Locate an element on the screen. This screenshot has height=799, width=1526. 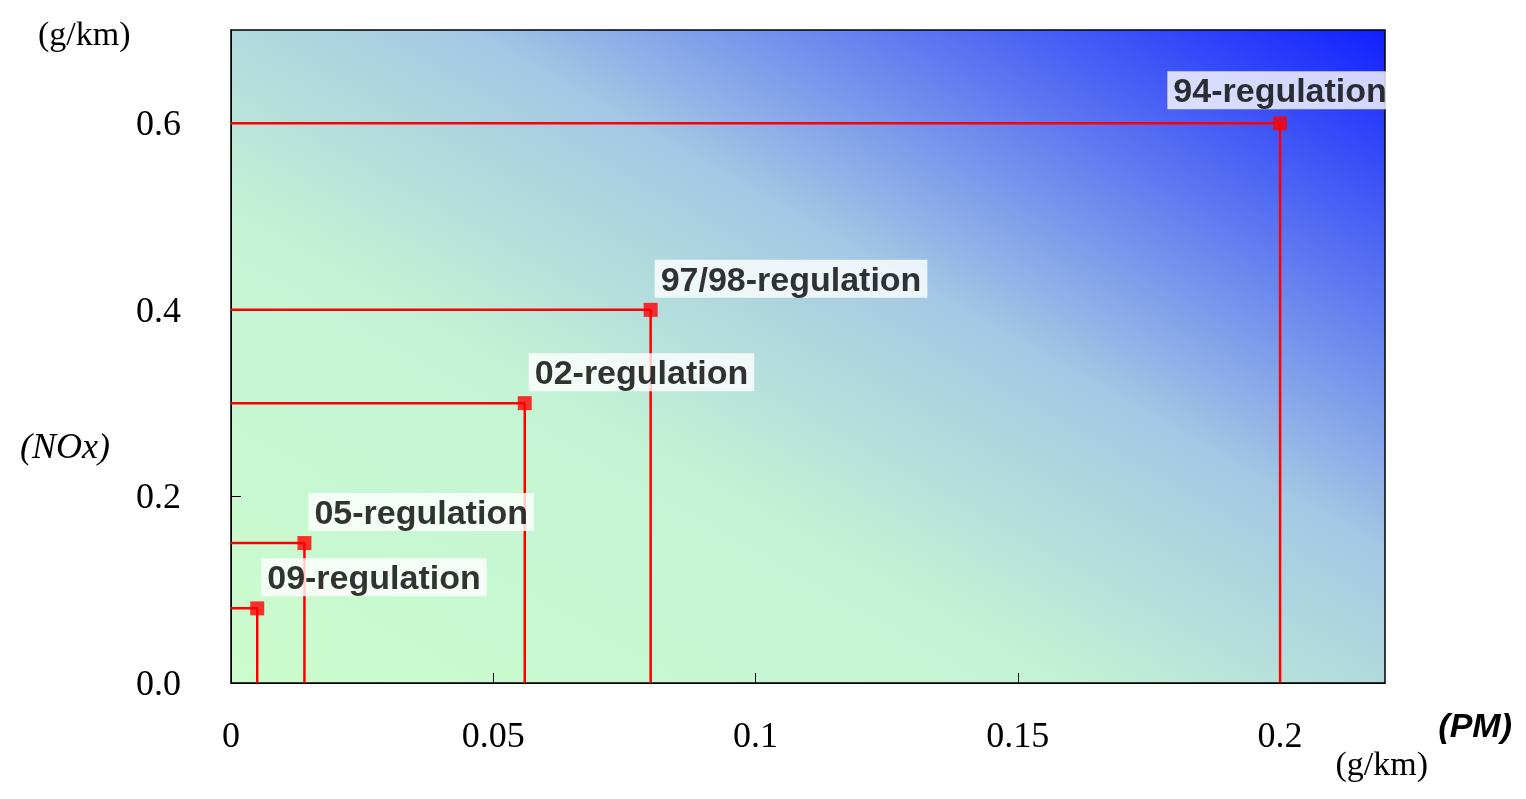
y-tick-label: 0.6 is located at coordinates (158, 123).